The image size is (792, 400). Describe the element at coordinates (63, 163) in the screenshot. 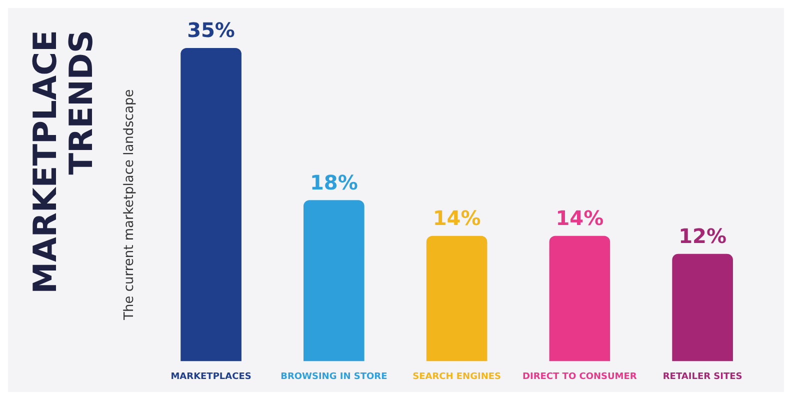

I see `text: MARKETPLACE TRENDS` at that location.